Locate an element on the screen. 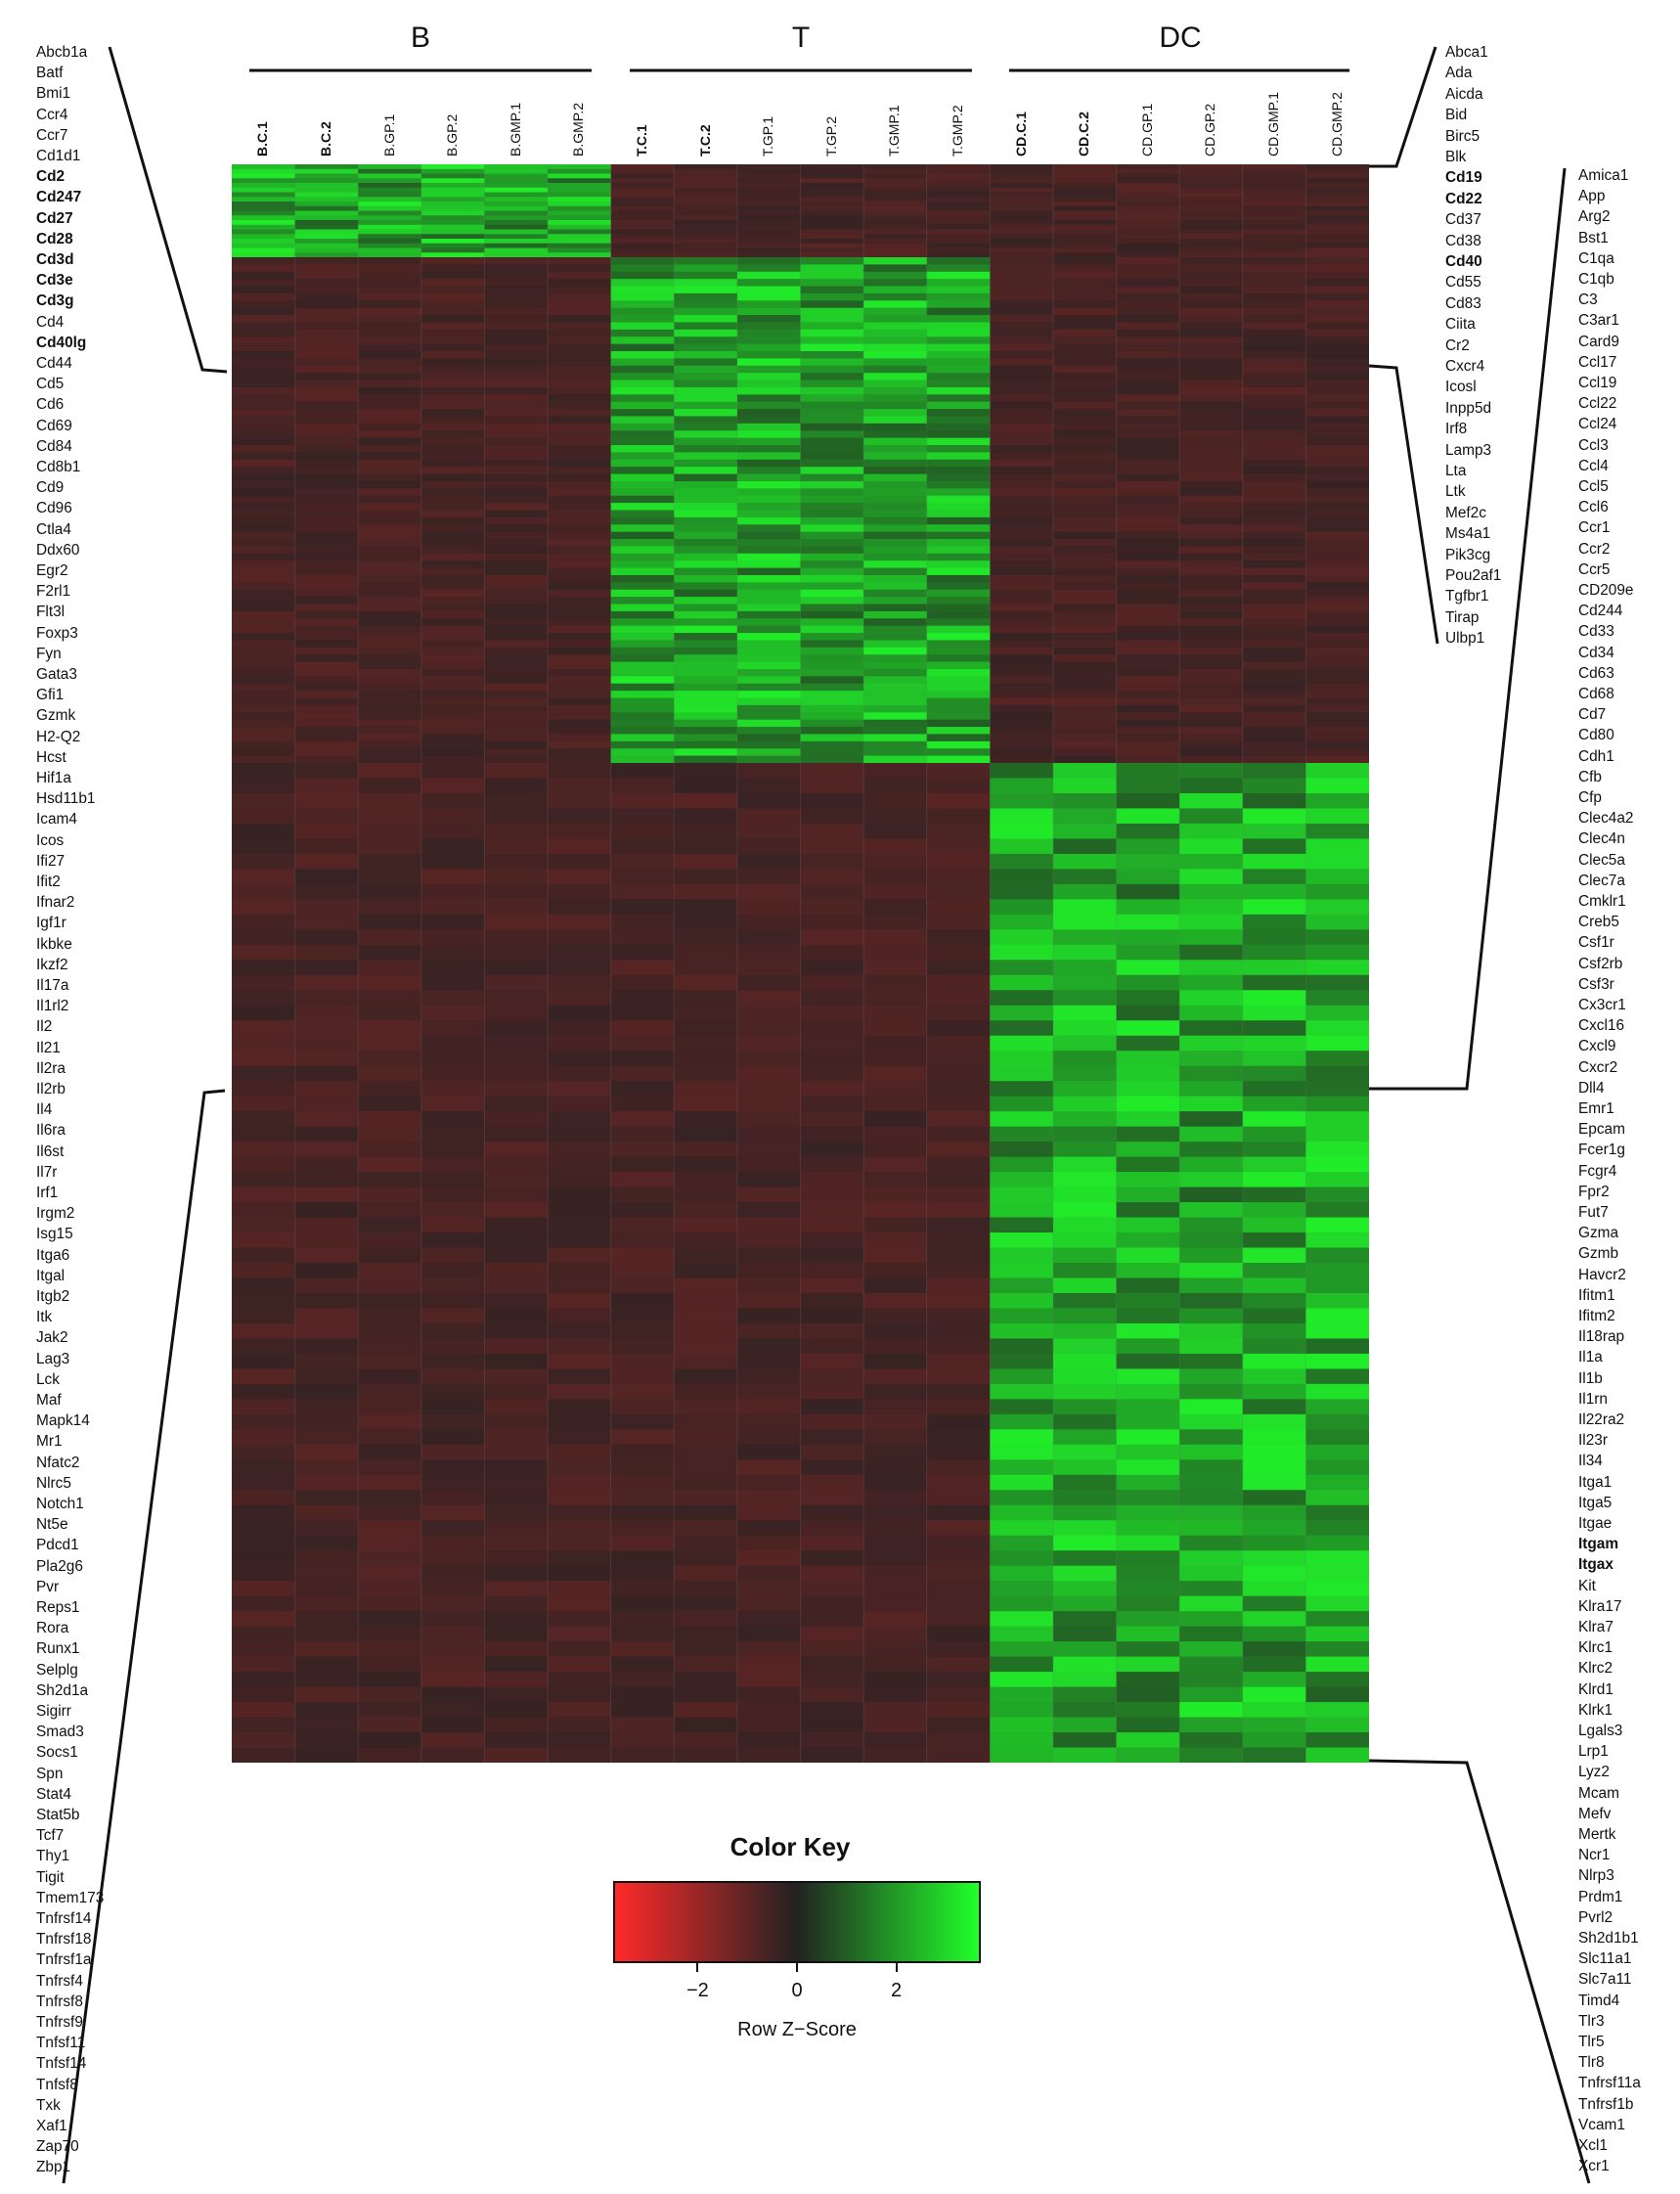 The width and height of the screenshot is (1680, 2194). gene-label: Mapk14 is located at coordinates (63, 1421).